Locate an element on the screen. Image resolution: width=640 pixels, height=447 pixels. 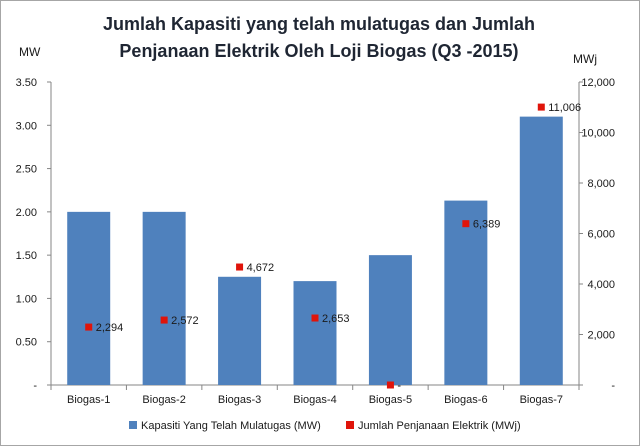
x-tick-label: Biogas-2 is located at coordinates (163, 400).